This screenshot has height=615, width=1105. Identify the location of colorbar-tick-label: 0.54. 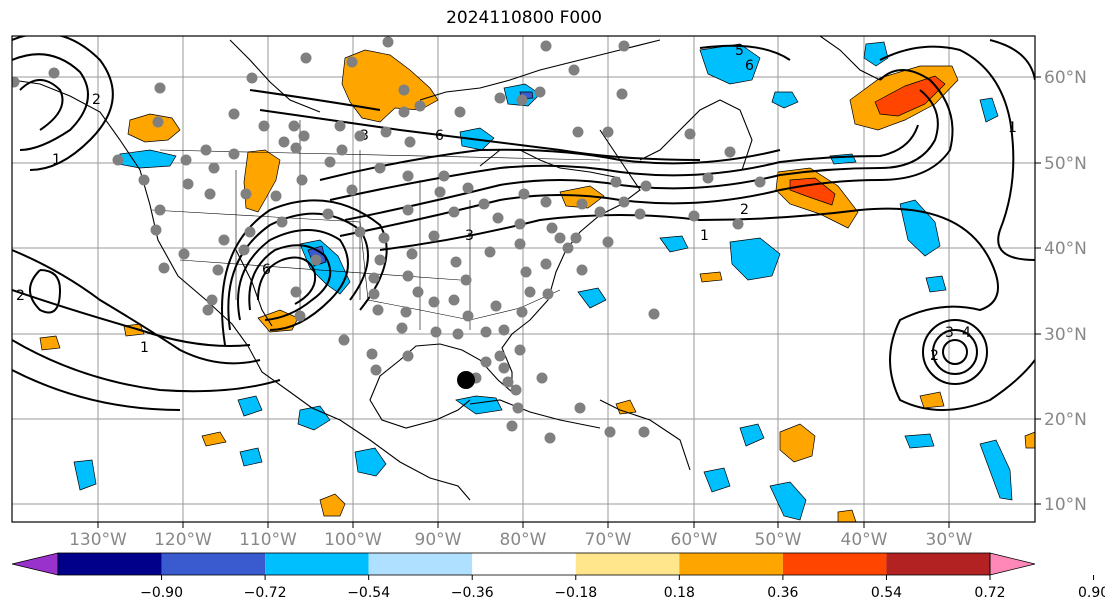
(886, 593).